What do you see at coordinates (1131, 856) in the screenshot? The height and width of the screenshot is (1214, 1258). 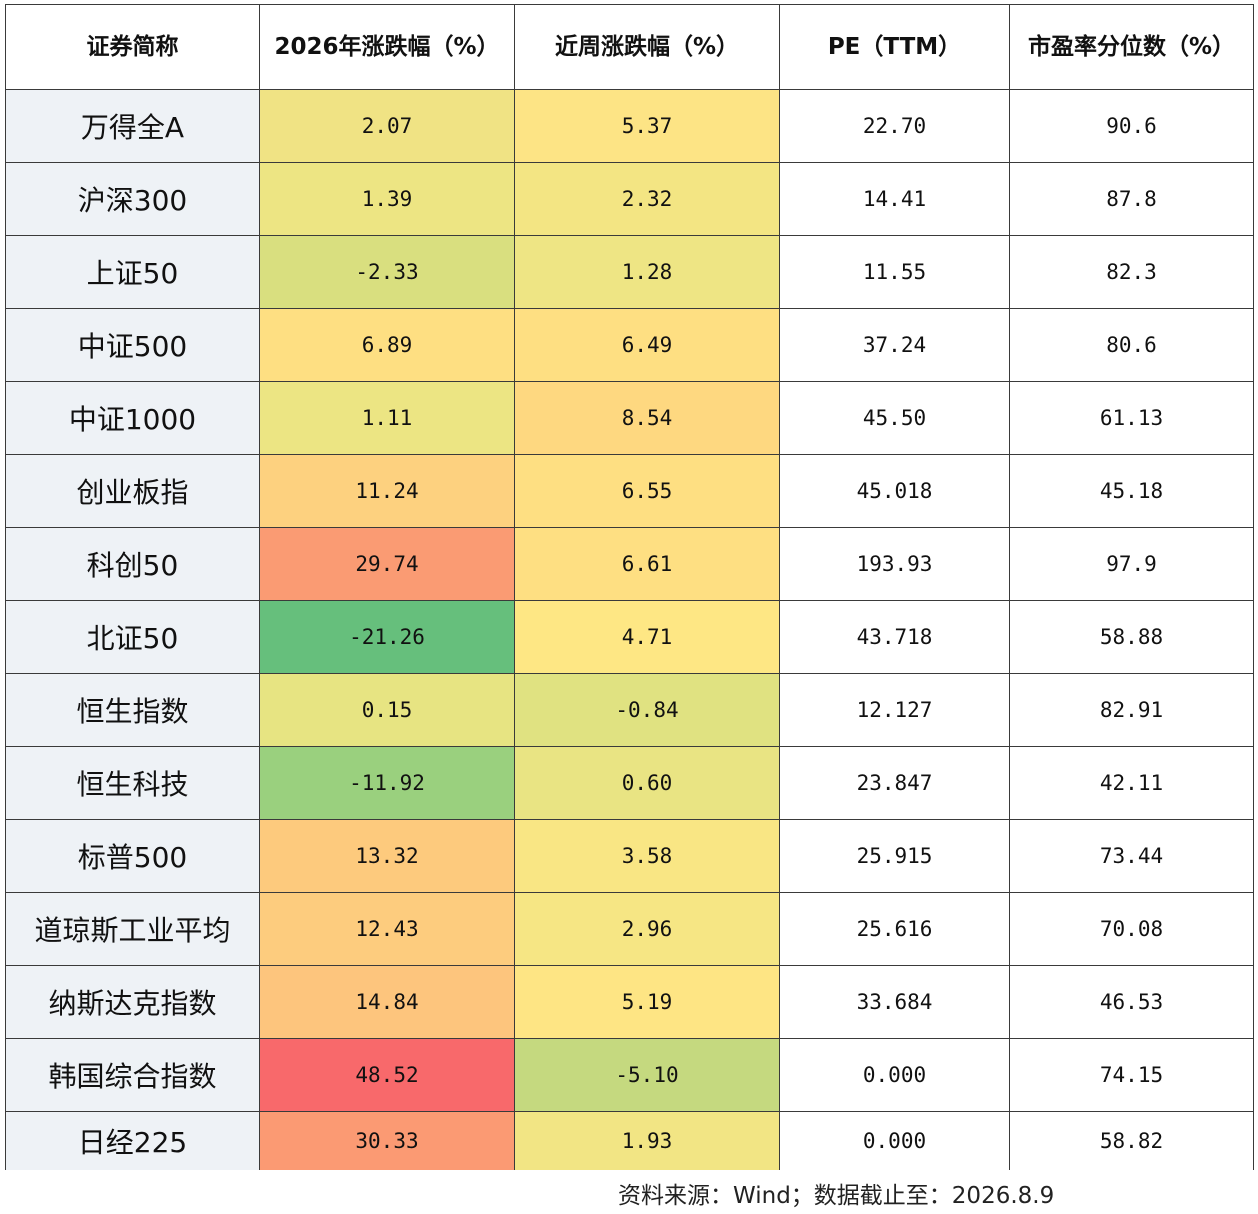 I see `pe-percentile-cell: 73.44` at bounding box center [1131, 856].